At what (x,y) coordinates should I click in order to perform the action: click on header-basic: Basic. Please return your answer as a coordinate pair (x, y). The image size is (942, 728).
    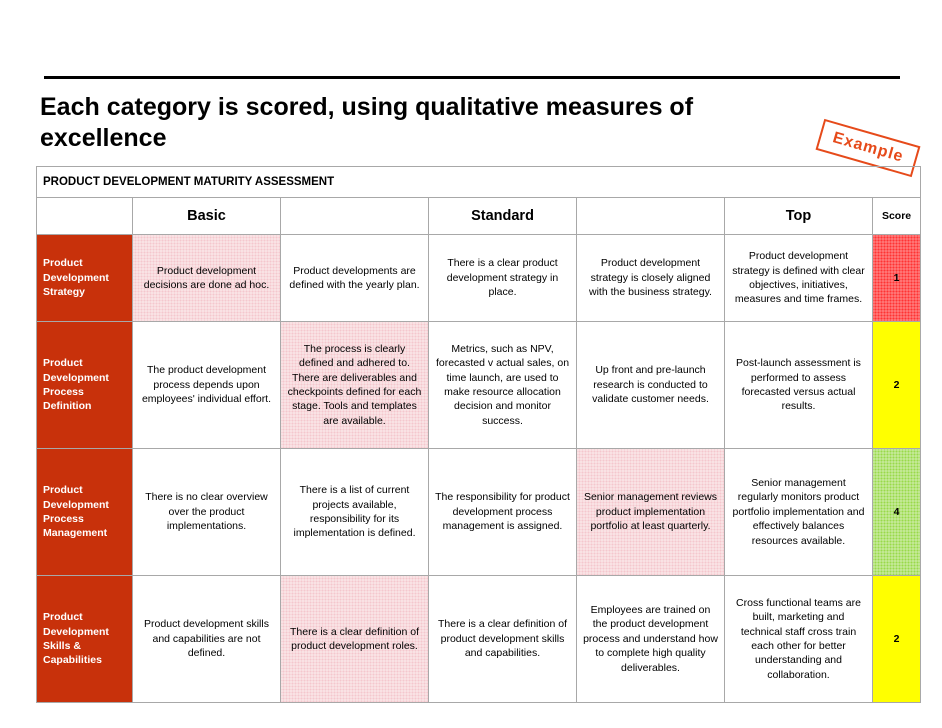
    Looking at the image, I should click on (206, 216).